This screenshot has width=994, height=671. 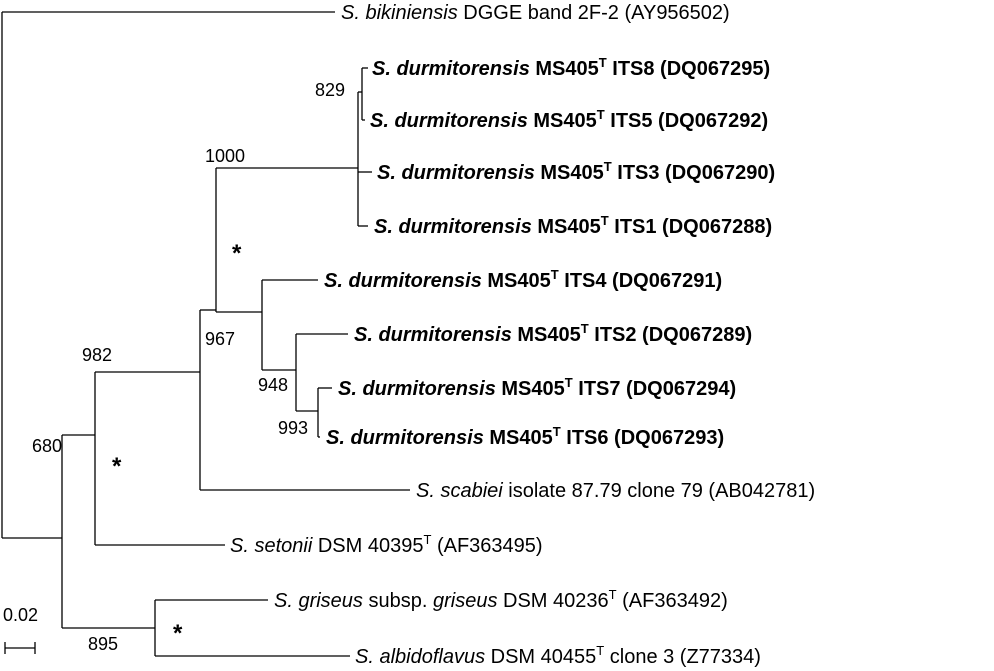 I want to click on scale-bar: 0.02, so click(x=20, y=629).